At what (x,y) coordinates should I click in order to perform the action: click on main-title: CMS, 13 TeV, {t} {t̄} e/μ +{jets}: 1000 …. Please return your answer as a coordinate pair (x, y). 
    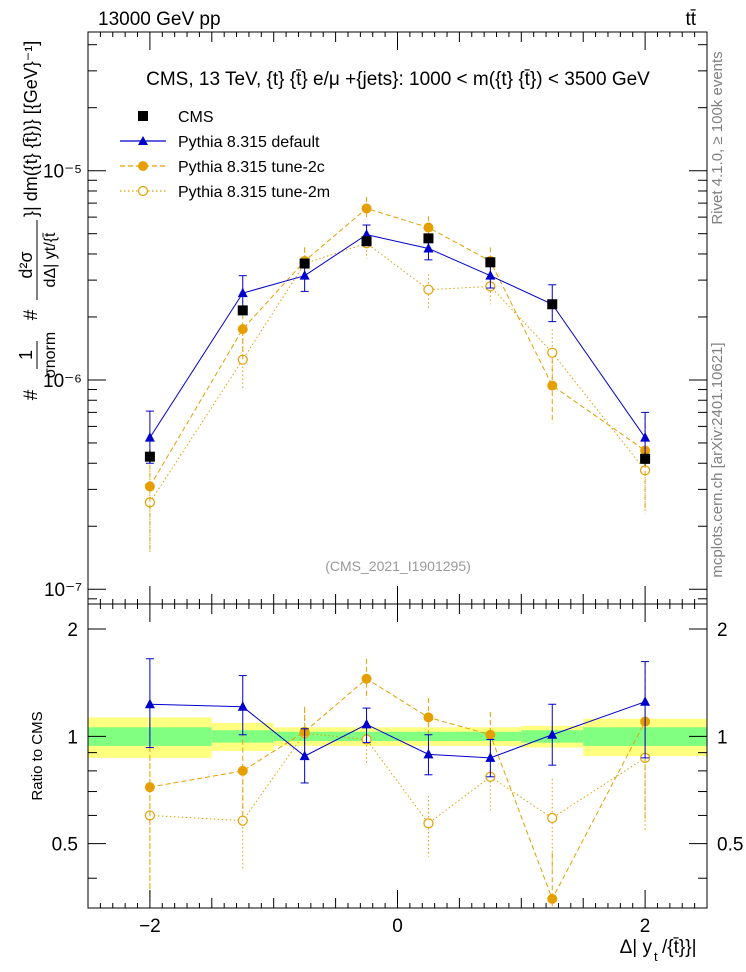
    Looking at the image, I should click on (398, 79).